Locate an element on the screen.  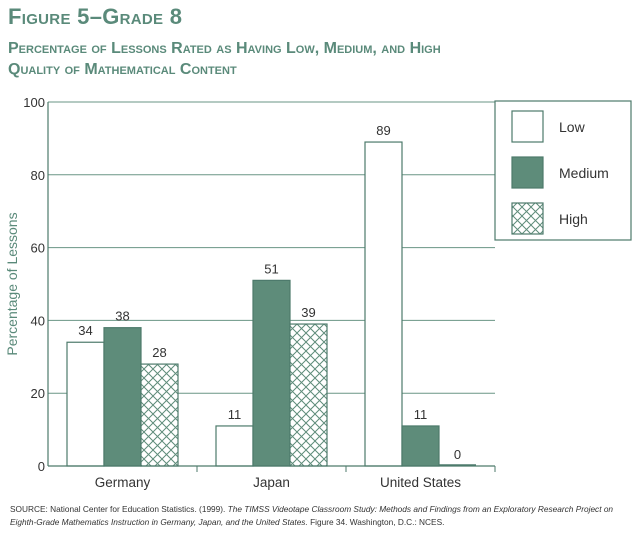
data-label-medium-japan: 51 is located at coordinates (271, 268).